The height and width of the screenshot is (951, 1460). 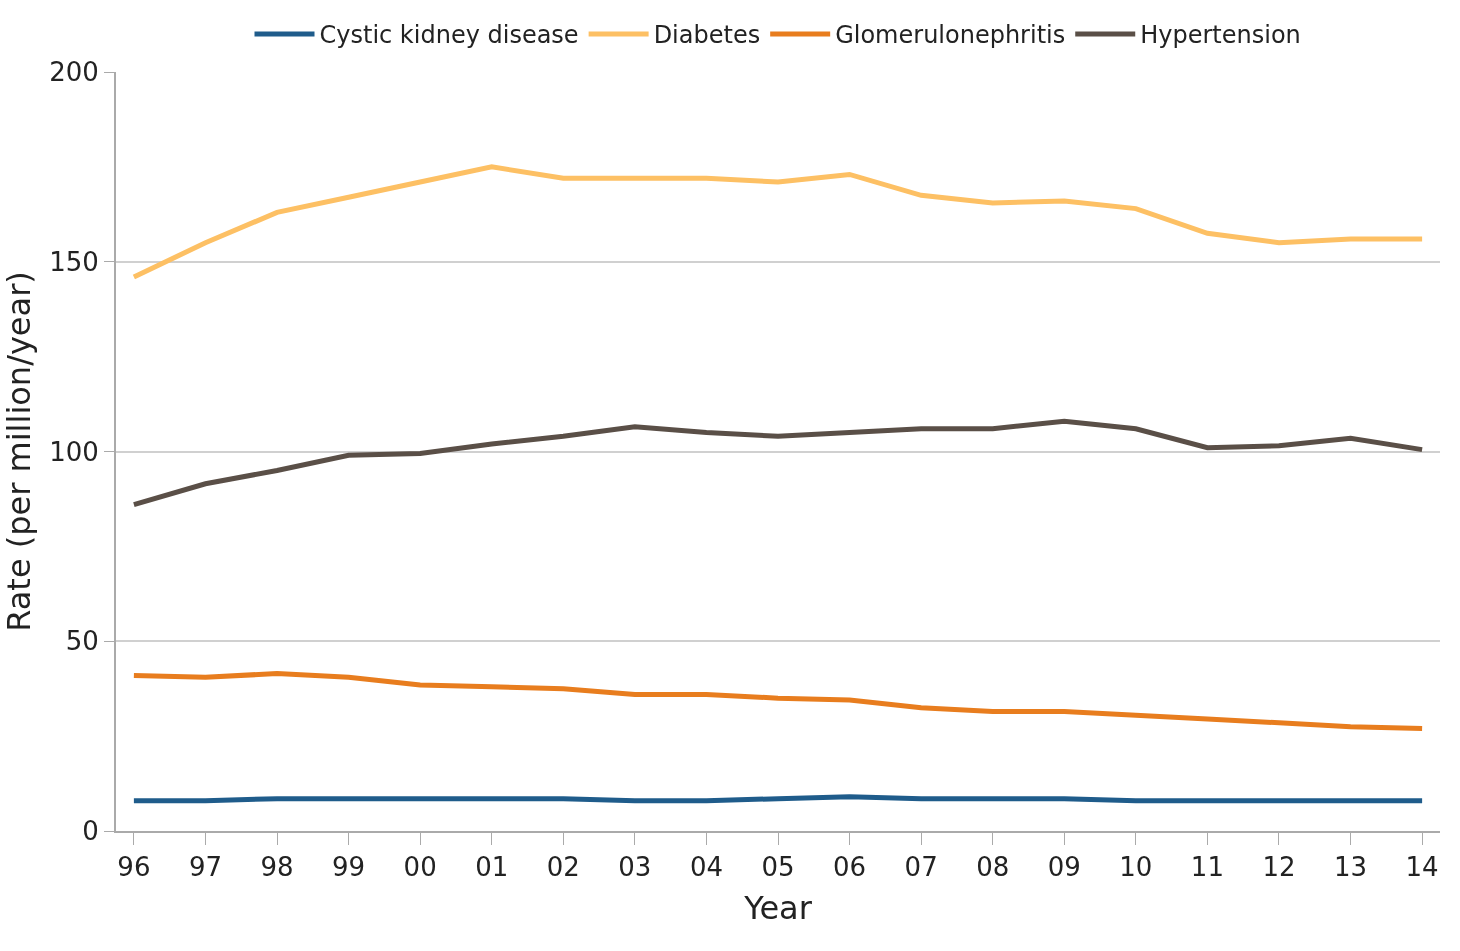 I want to click on x-tick-label: 96, so click(x=134, y=867).